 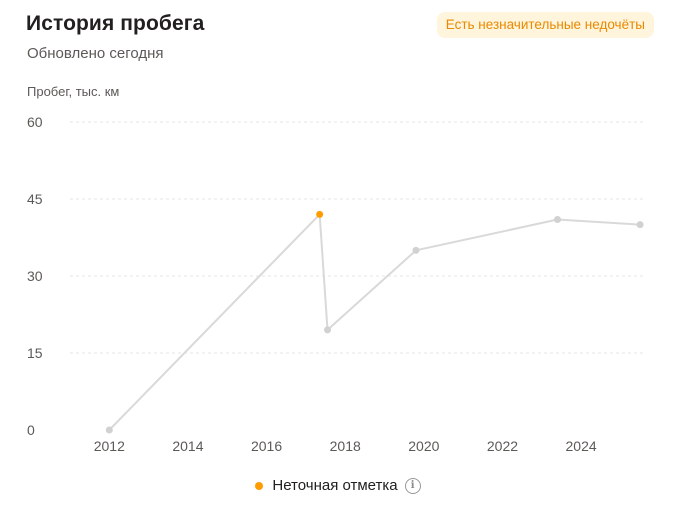 I want to click on inaccurate-marker-swatch, so click(x=259, y=485).